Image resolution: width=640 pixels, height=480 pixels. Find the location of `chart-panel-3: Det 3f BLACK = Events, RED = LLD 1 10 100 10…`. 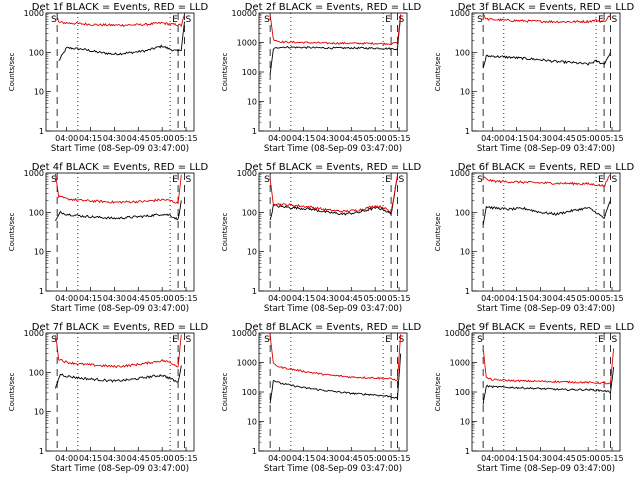

chart-panel-3: Det 3f BLACK = Events, RED = LLD 1 10 100 10… is located at coordinates (534, 78).